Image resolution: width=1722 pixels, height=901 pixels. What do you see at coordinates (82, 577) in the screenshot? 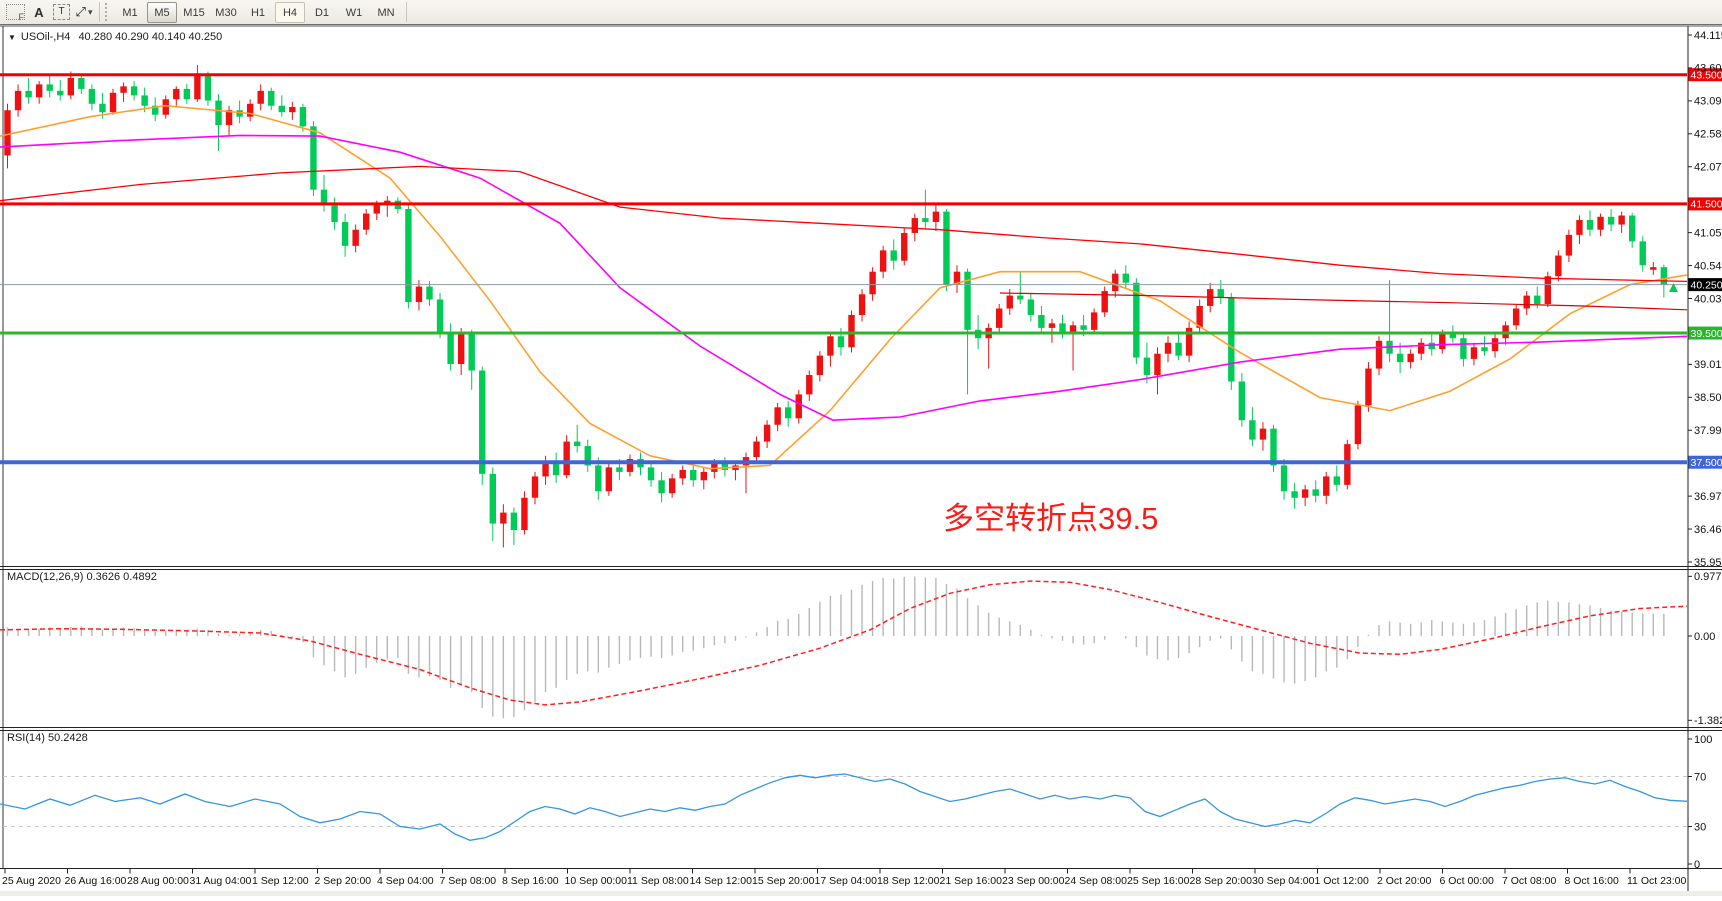
I see `macd-indicator-label: MACD(12,26,9) 0.3626 0.4892` at bounding box center [82, 577].